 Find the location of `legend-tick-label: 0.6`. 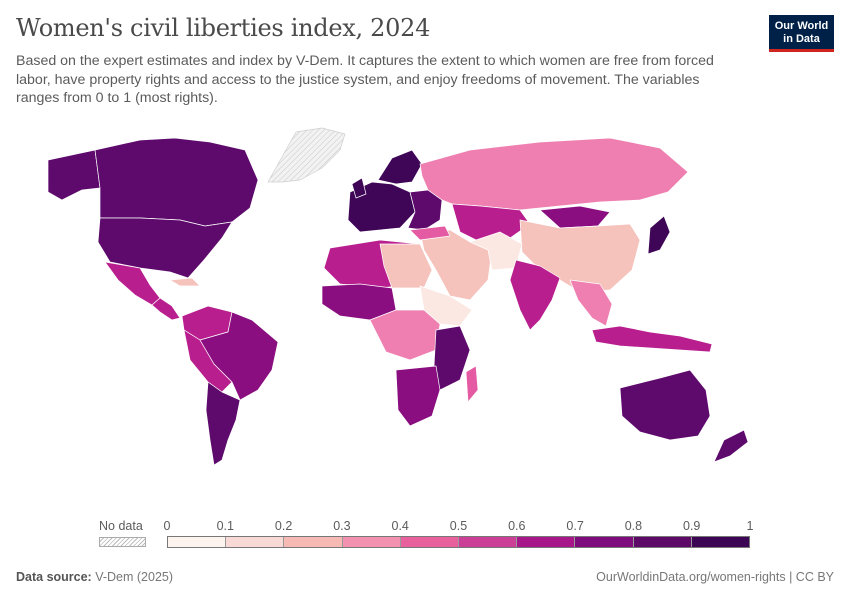

legend-tick-label: 0.6 is located at coordinates (517, 526).